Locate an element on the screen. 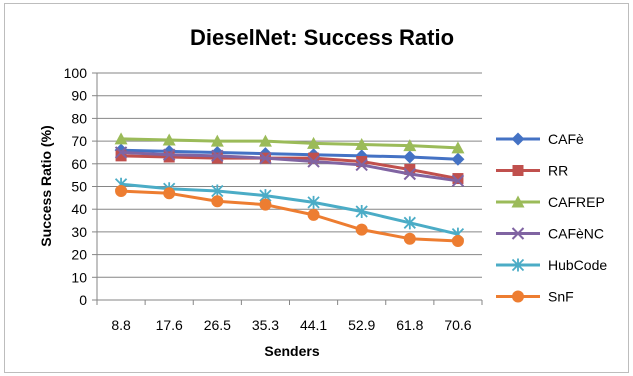 The height and width of the screenshot is (376, 633). x-tick-label: 44.1 is located at coordinates (313, 325).